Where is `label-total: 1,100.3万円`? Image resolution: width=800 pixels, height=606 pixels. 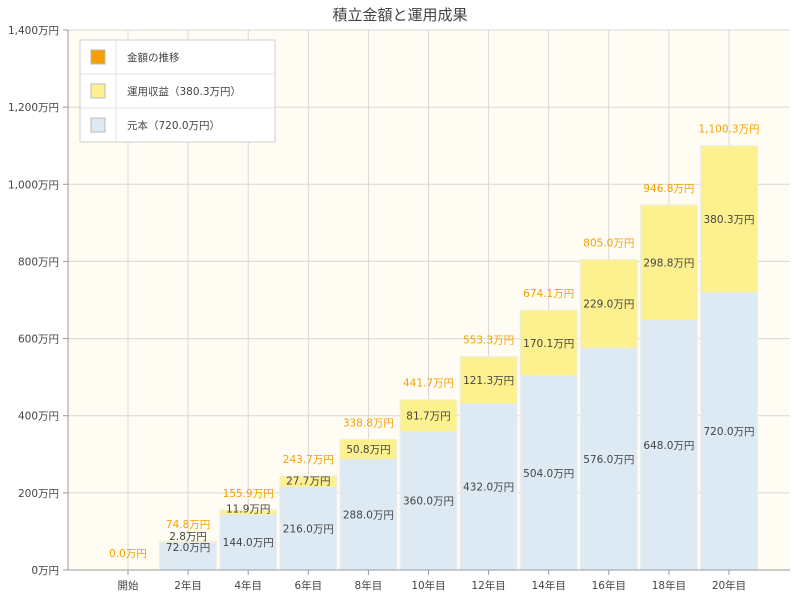 label-total: 1,100.3万円 is located at coordinates (728, 130).